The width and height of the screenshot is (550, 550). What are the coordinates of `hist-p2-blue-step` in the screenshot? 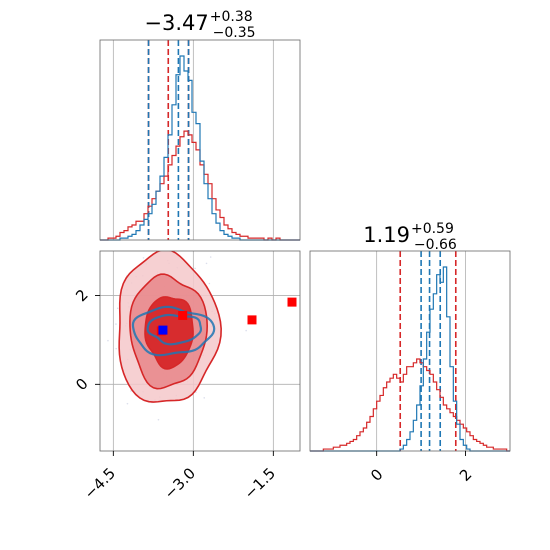 It's located at (410, 359).